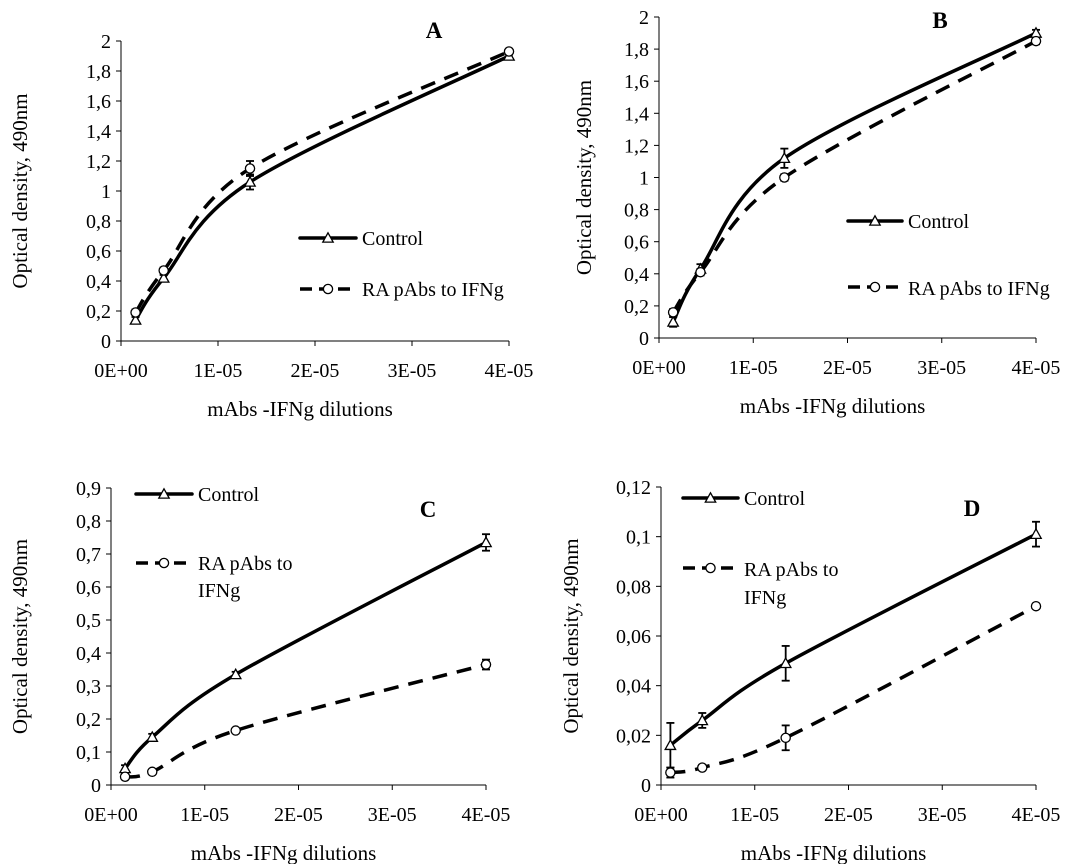 This screenshot has height=864, width=1076. What do you see at coordinates (633, 687) in the screenshot?
I see `y-tick-label: 0,04` at bounding box center [633, 687].